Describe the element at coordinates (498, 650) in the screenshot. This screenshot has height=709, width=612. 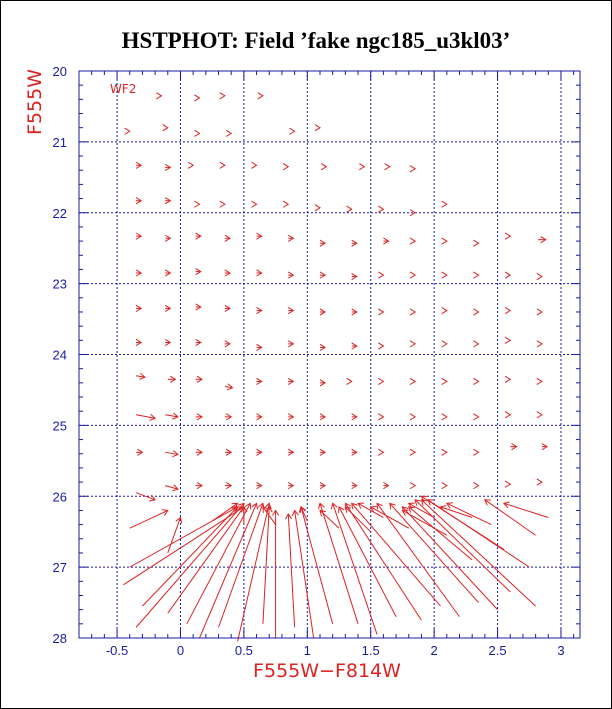
I see `x-tick-label: 2.5` at that location.